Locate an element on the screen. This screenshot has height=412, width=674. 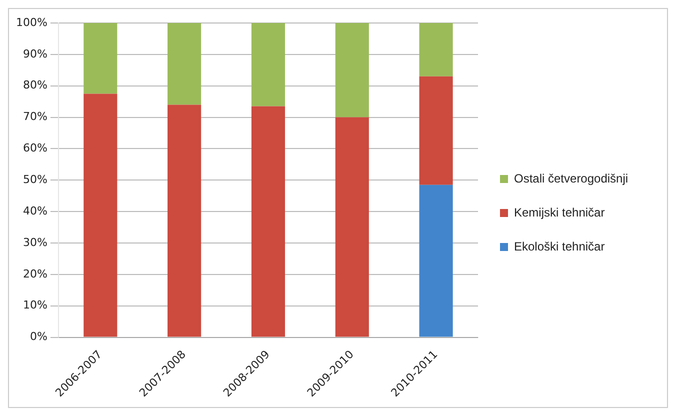
y-tick-label: 30% is located at coordinates (35, 242).